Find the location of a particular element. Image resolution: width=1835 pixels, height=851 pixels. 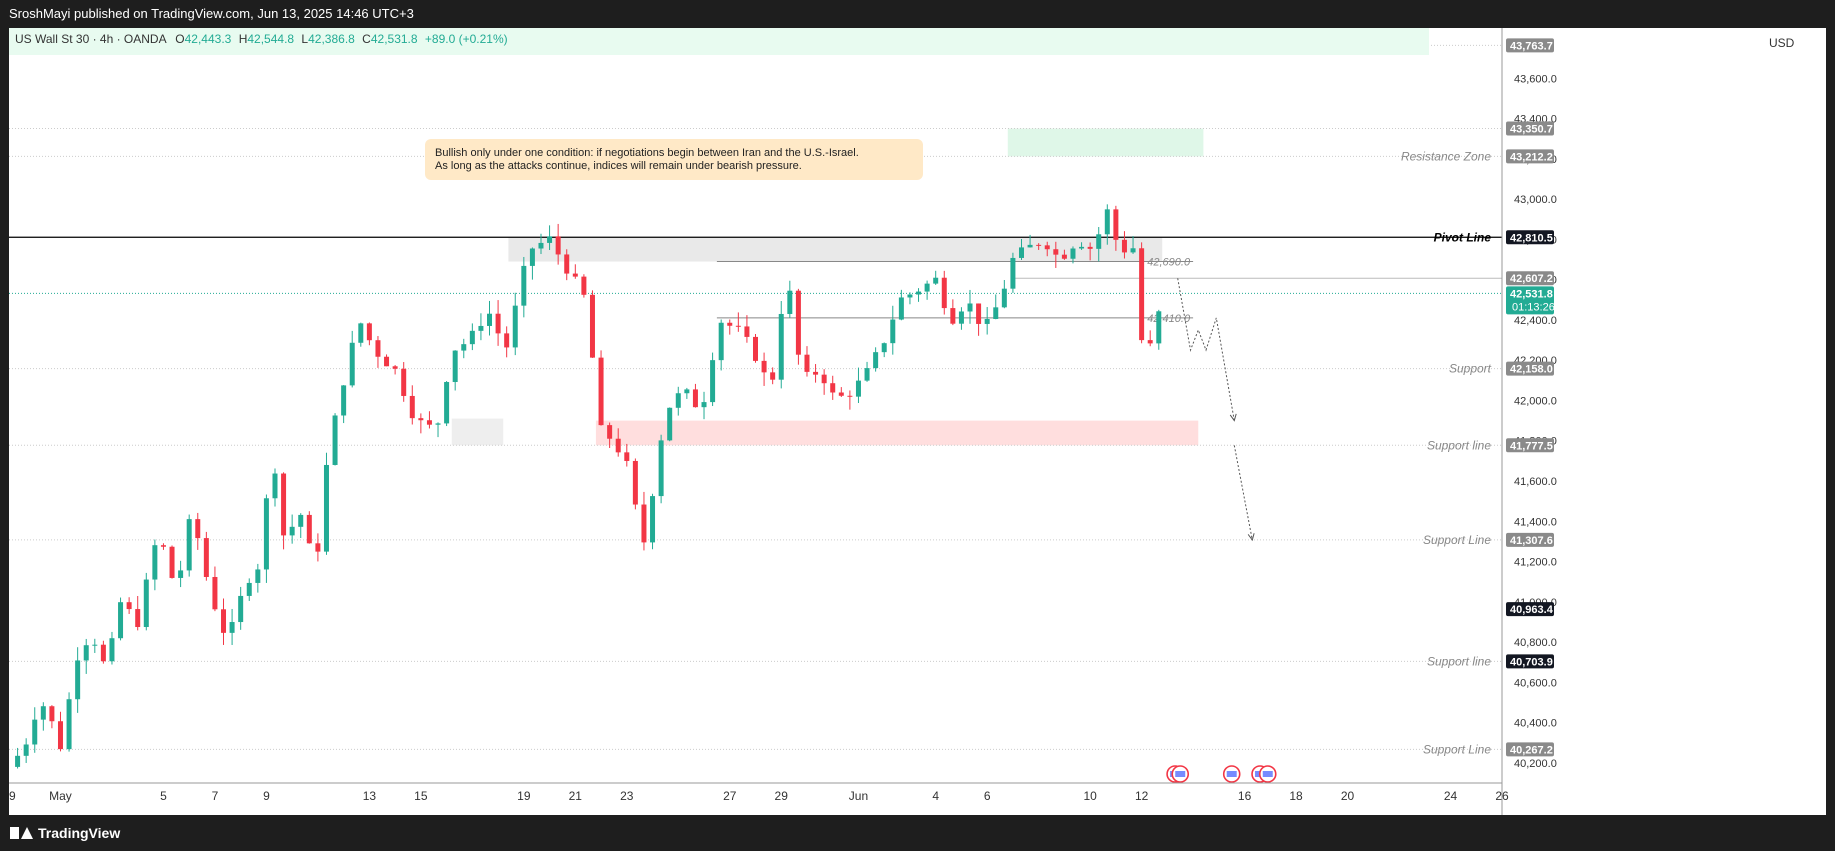

x-tick-0: 29 is located at coordinates (12, 796).